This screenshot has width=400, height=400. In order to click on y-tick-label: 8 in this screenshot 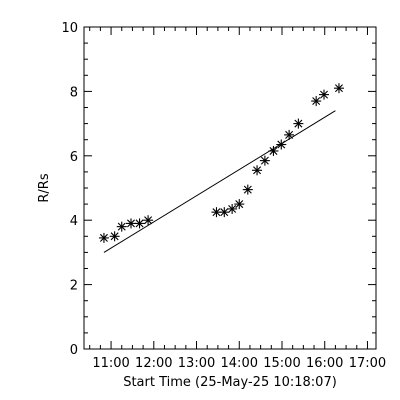, I will do `click(74, 92)`.